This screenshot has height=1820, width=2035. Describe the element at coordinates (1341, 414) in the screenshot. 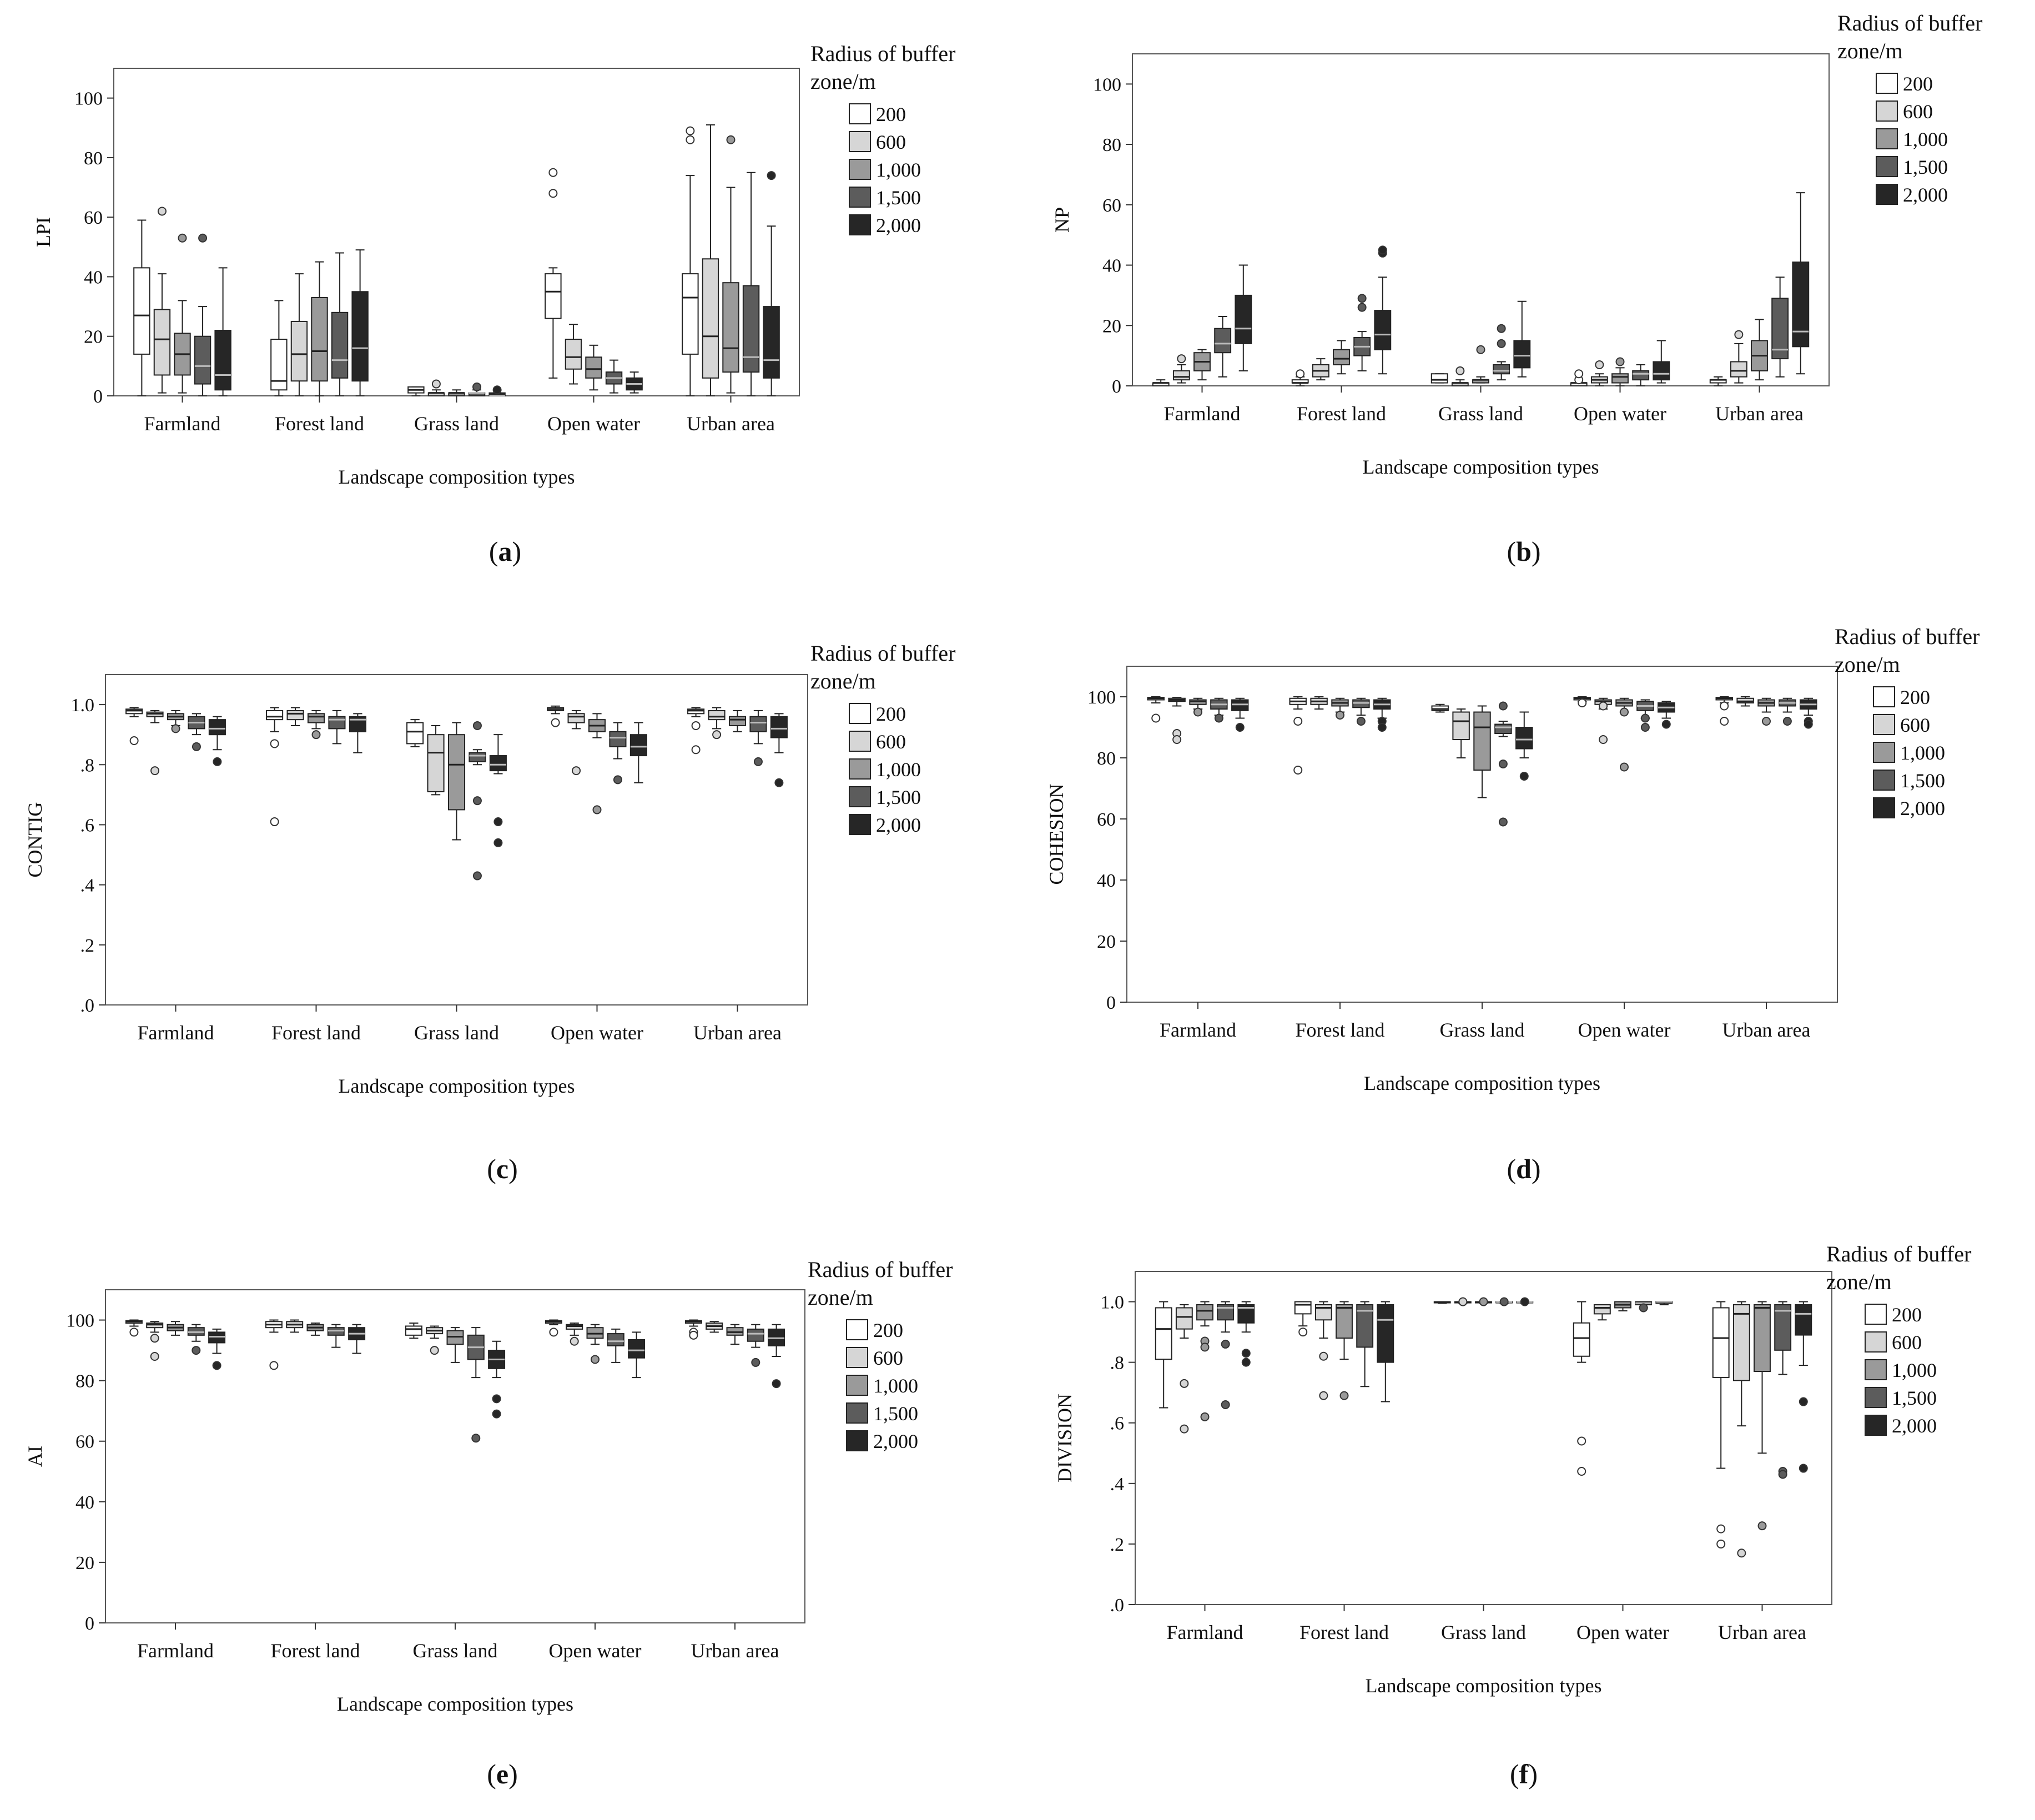

I see `x-category-label: Forest land` at that location.